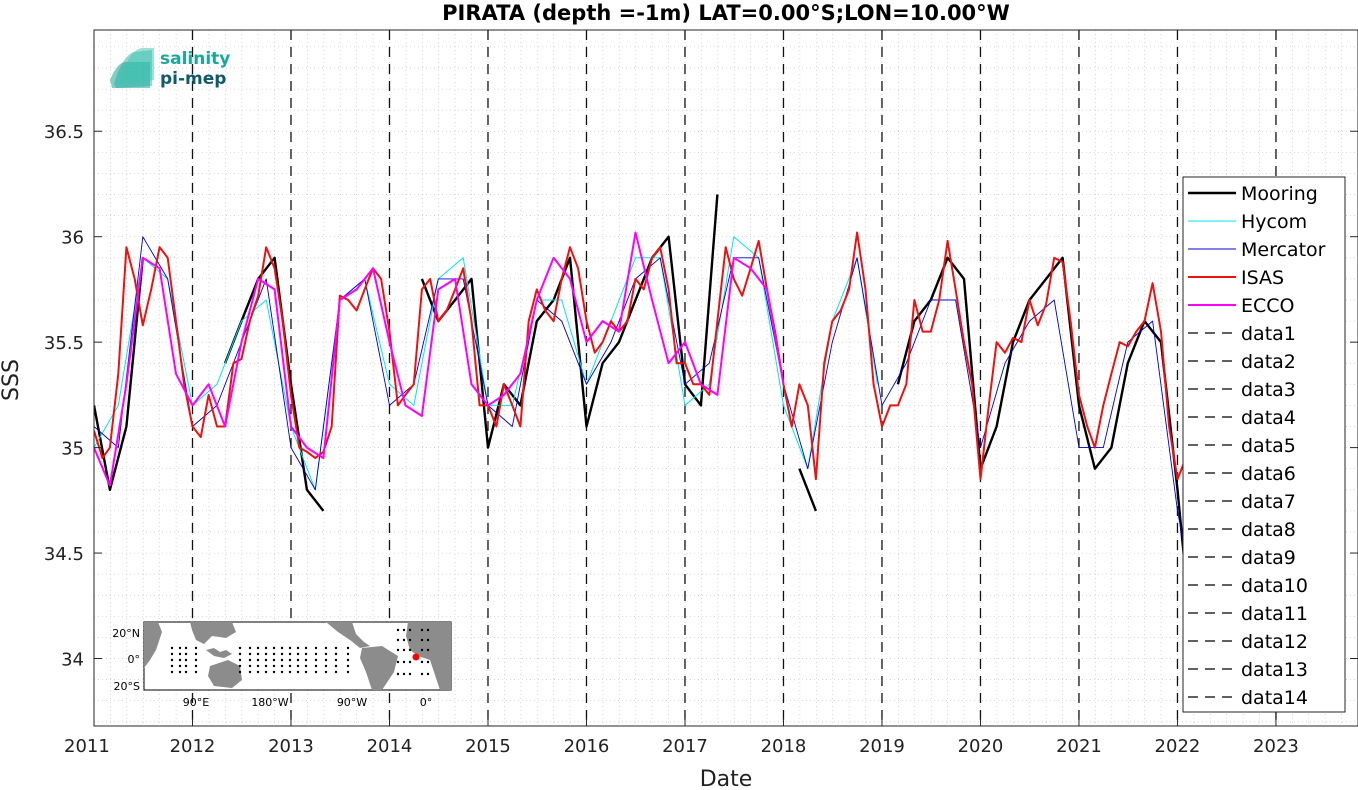 The image size is (1358, 790). Describe the element at coordinates (64, 343) in the screenshot. I see `y-tick-label: 35.5` at that location.